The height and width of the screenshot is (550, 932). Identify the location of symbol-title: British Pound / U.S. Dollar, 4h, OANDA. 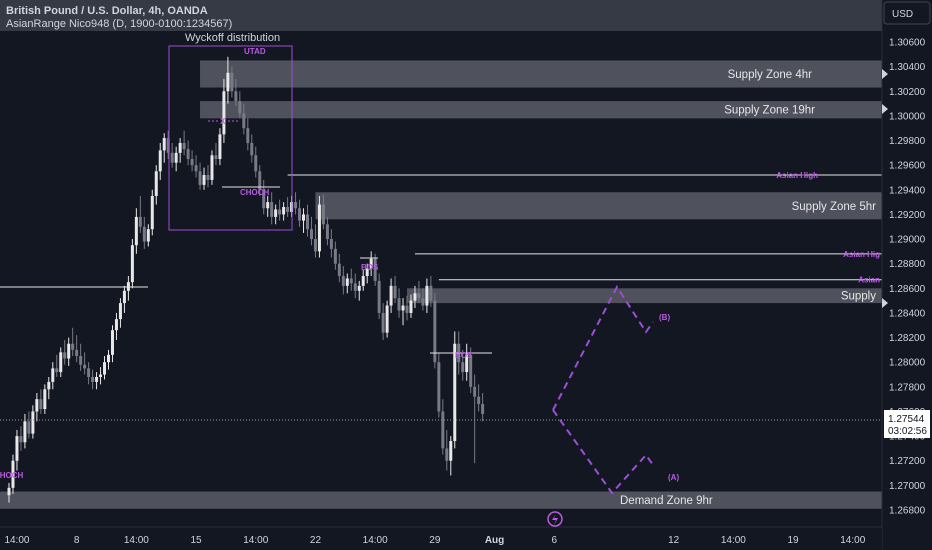
(107, 11).